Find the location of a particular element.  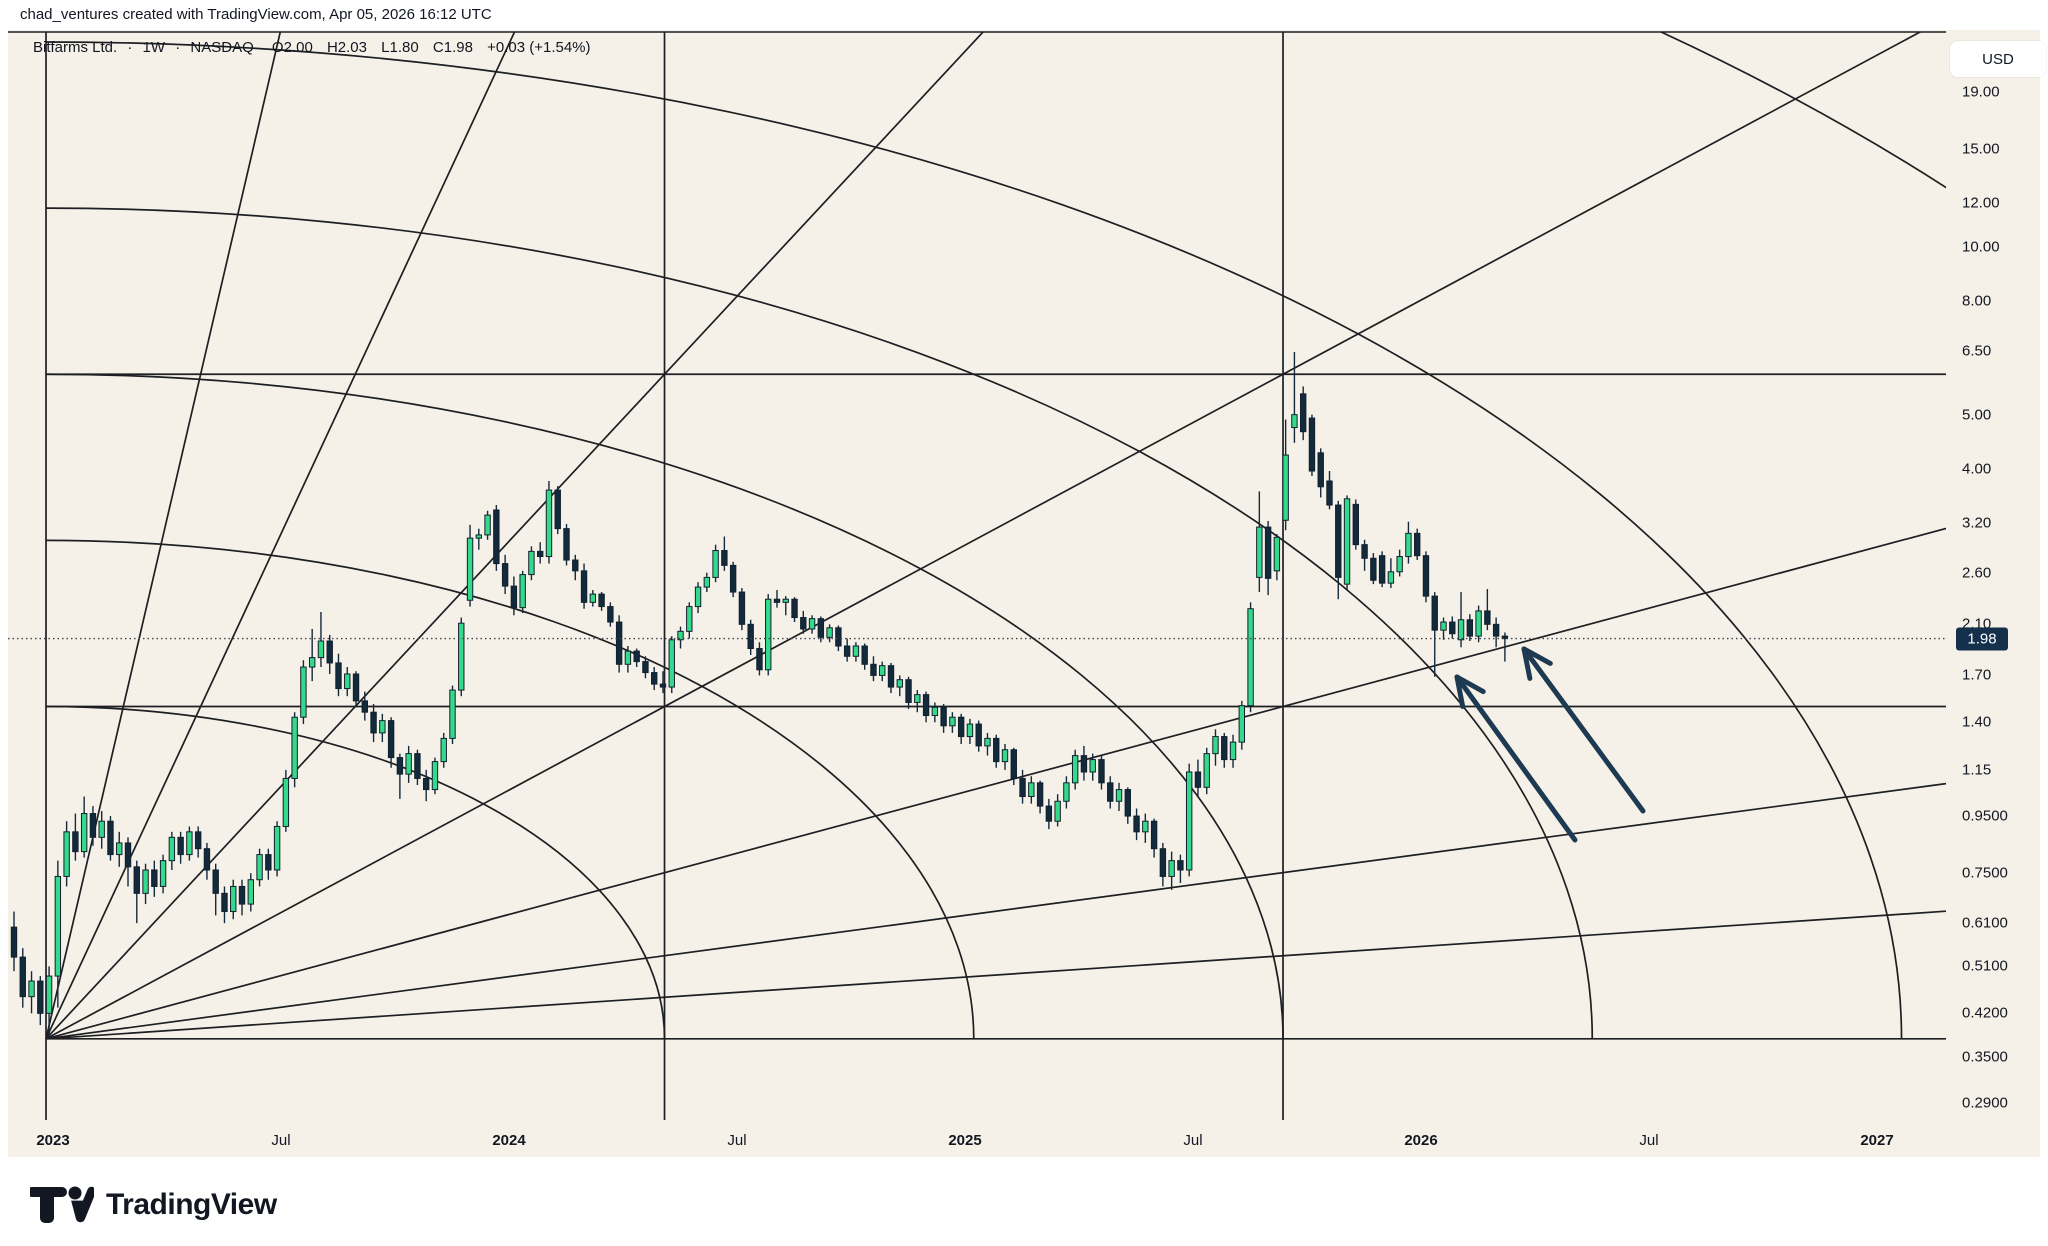

price-axis-label: 1.40 is located at coordinates (1977, 722).